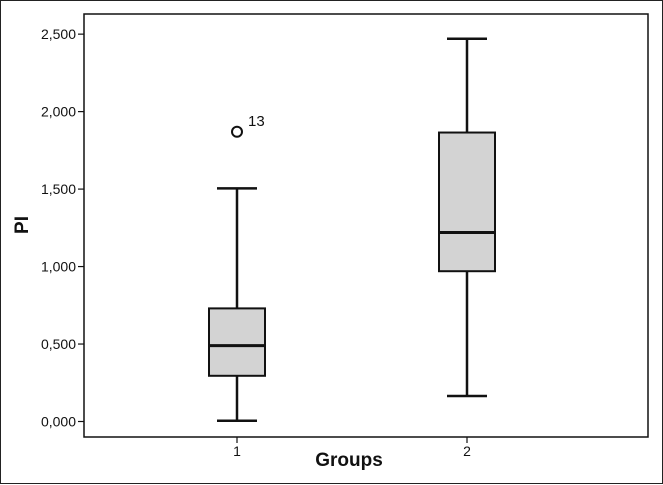 Image resolution: width=663 pixels, height=485 pixels. Describe the element at coordinates (467, 451) in the screenshot. I see `x-tick-label: 2` at that location.